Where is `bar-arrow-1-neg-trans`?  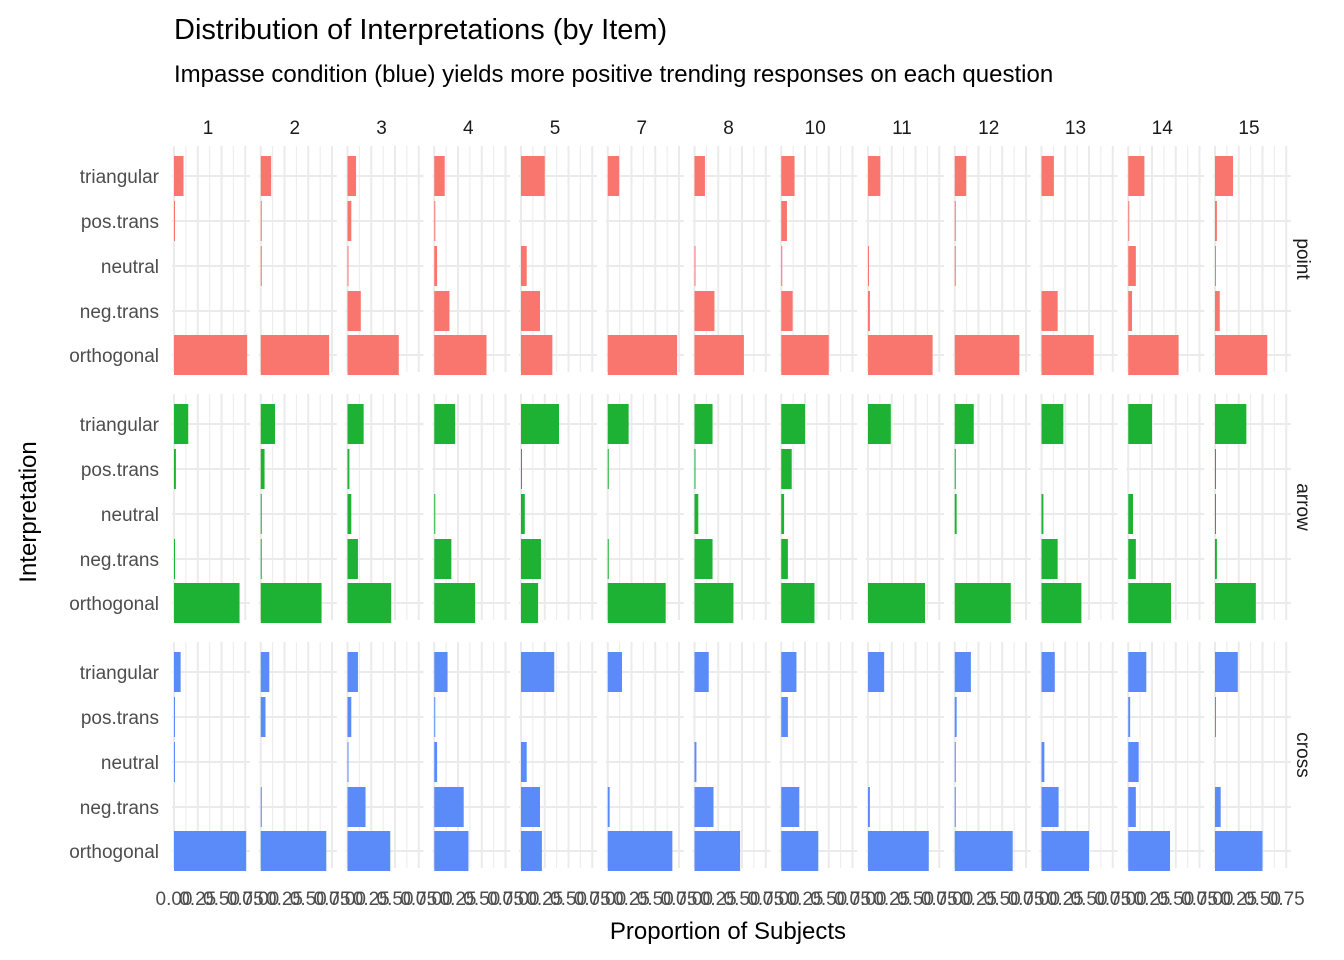 bar-arrow-1-neg-trans is located at coordinates (174, 559).